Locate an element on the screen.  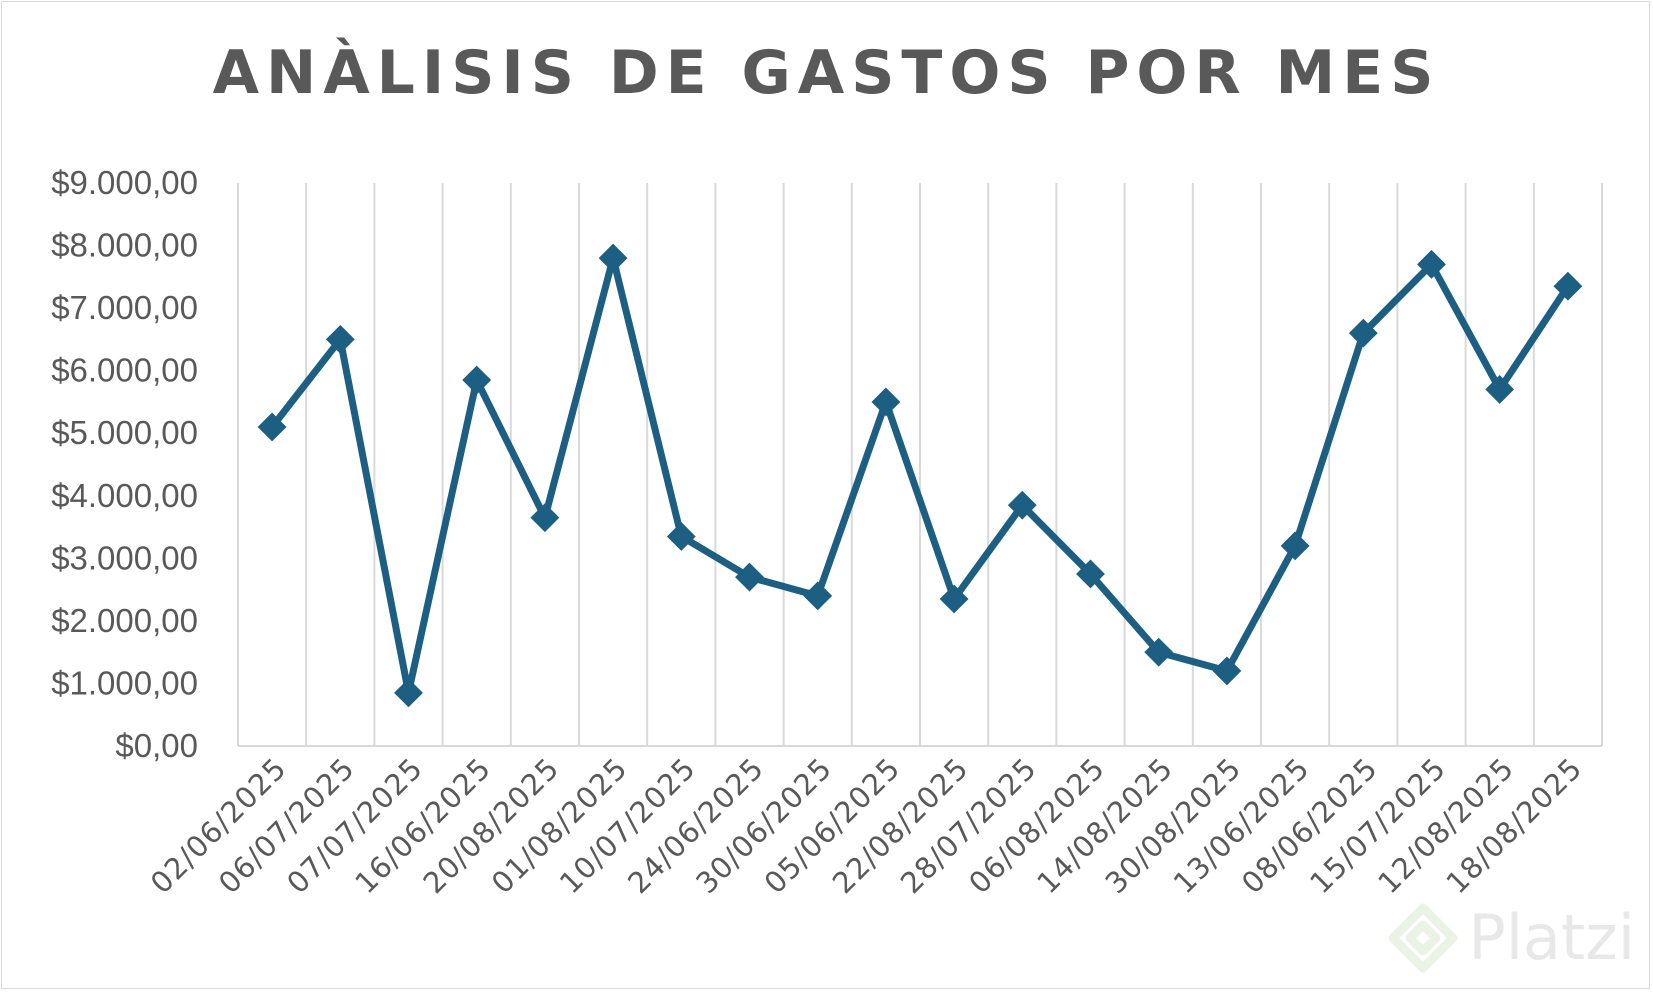
platzi-logo-icon is located at coordinates (1423, 937).